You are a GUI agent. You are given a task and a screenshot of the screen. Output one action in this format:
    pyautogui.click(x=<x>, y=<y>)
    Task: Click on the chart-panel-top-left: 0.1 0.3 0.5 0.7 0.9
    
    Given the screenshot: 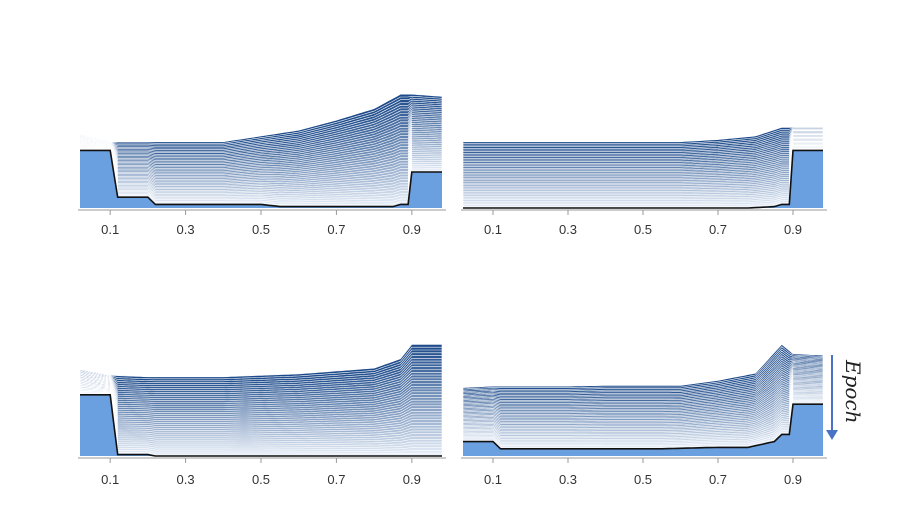 What is the action you would take?
    pyautogui.click(x=262, y=165)
    